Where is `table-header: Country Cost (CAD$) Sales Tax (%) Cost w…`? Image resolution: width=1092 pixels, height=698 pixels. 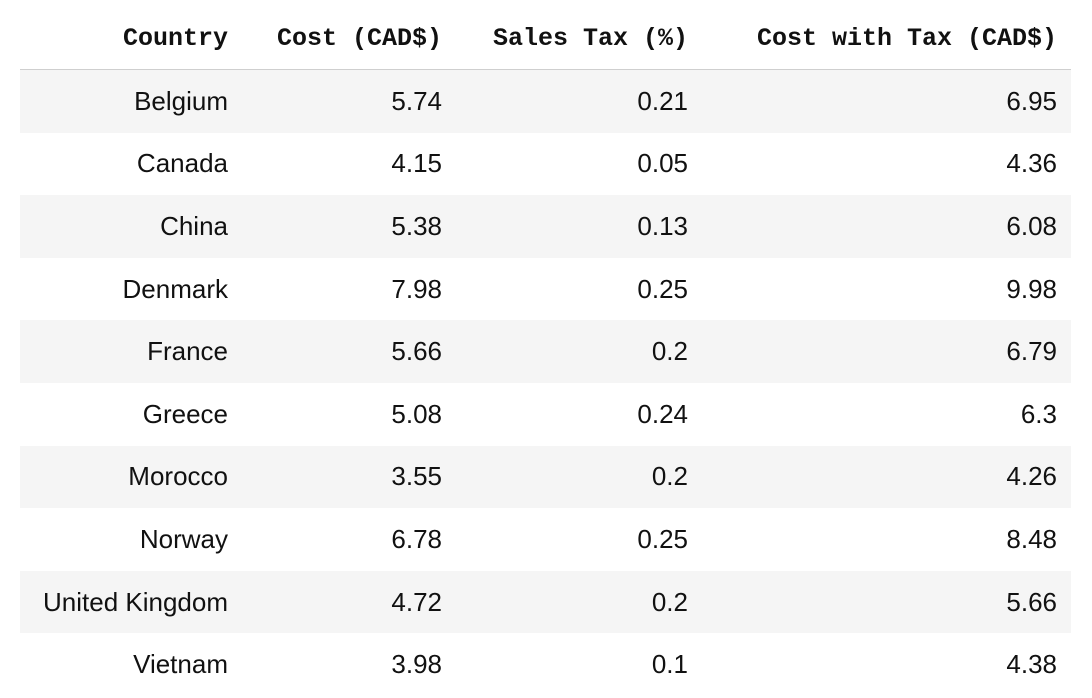 table-header: Country Cost (CAD$) Sales Tax (%) Cost w… is located at coordinates (545, 39).